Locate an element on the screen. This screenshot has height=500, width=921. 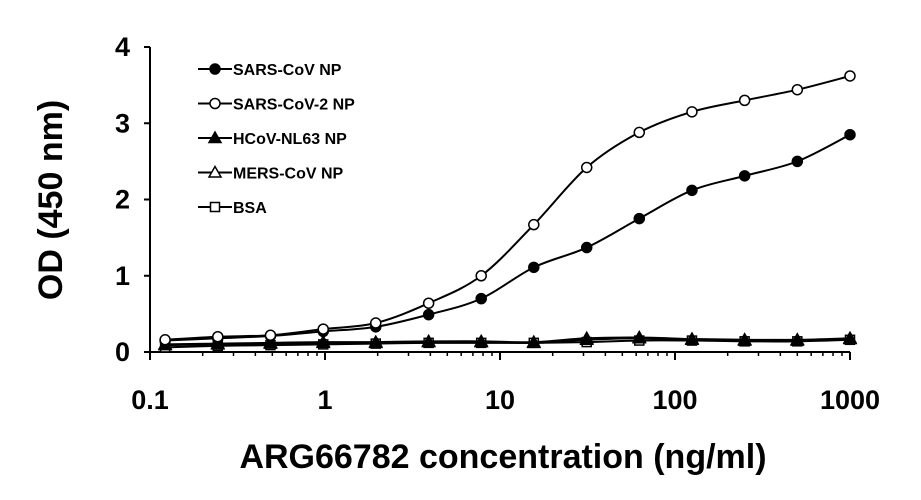
x-axis-title: ARG66782 concentration (ng/ml) is located at coordinates (502, 457).